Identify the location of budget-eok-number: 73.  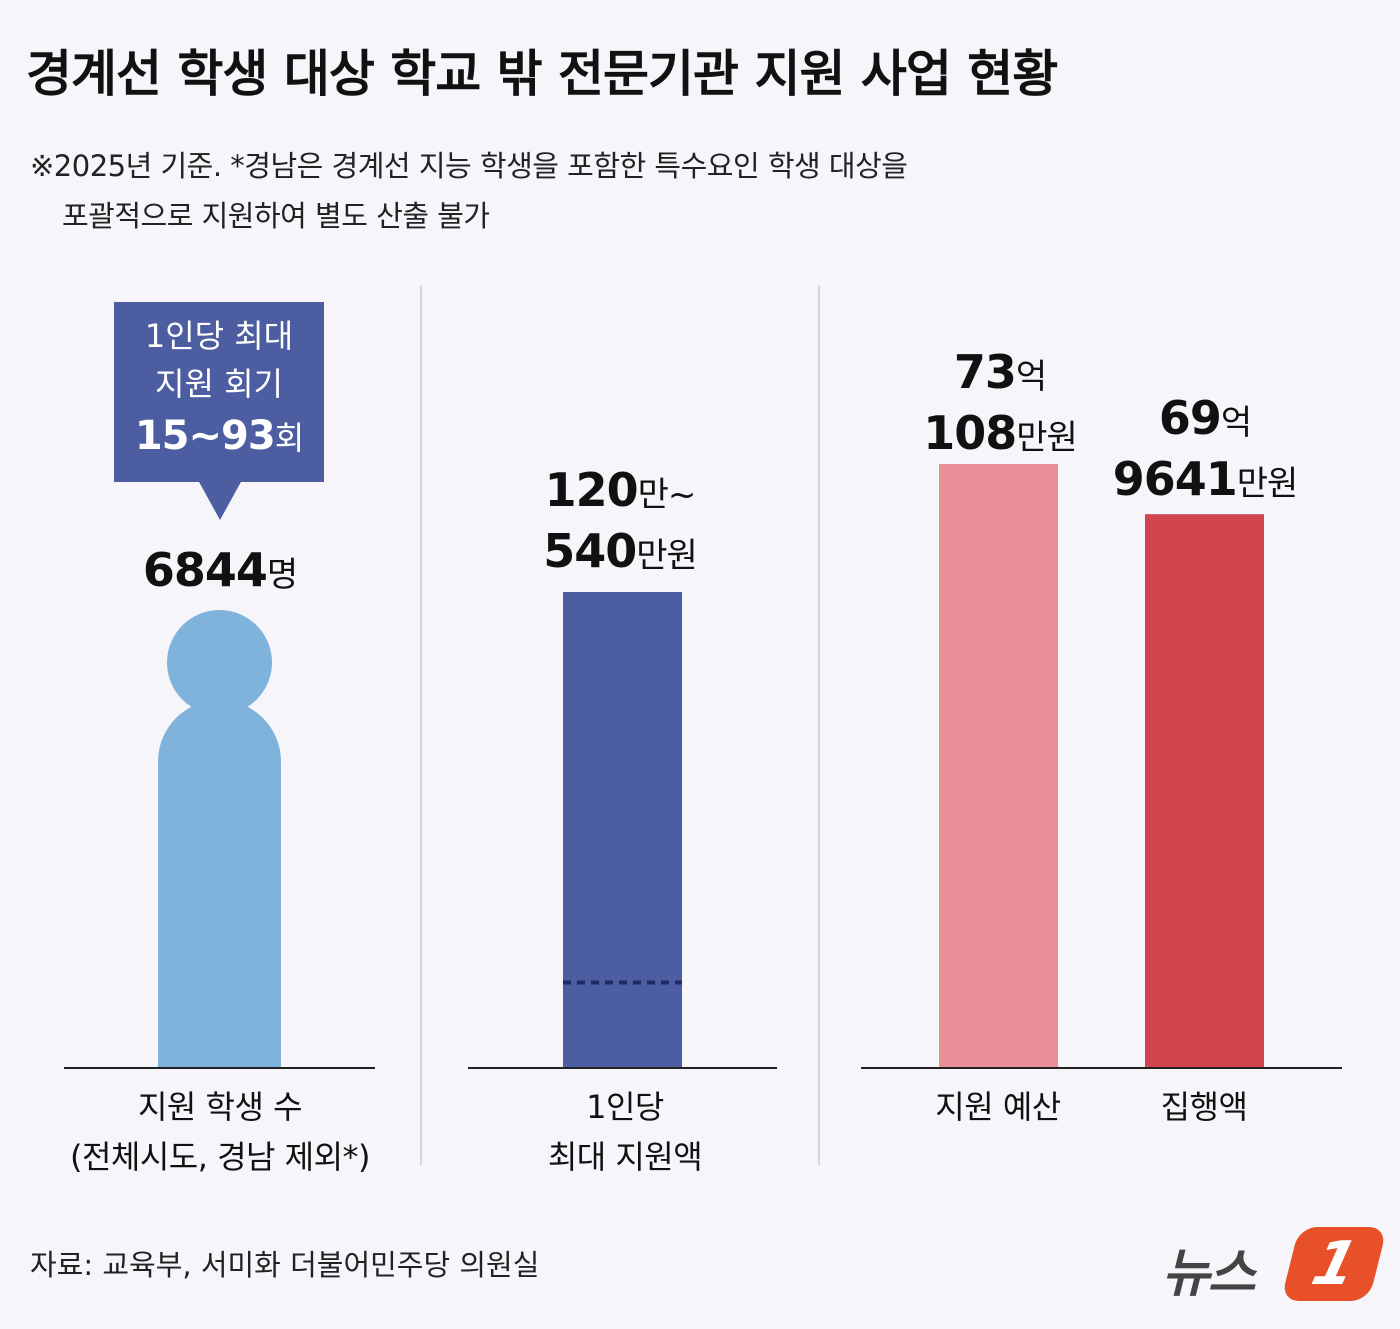
(985, 372).